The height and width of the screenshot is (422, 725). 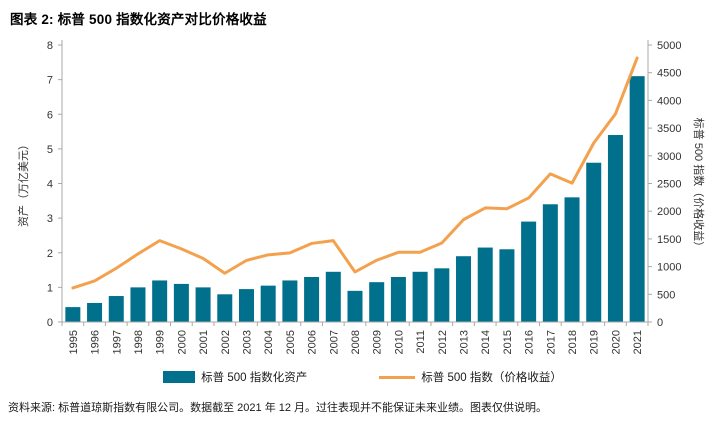 What do you see at coordinates (377, 302) in the screenshot?
I see `bar-2009` at bounding box center [377, 302].